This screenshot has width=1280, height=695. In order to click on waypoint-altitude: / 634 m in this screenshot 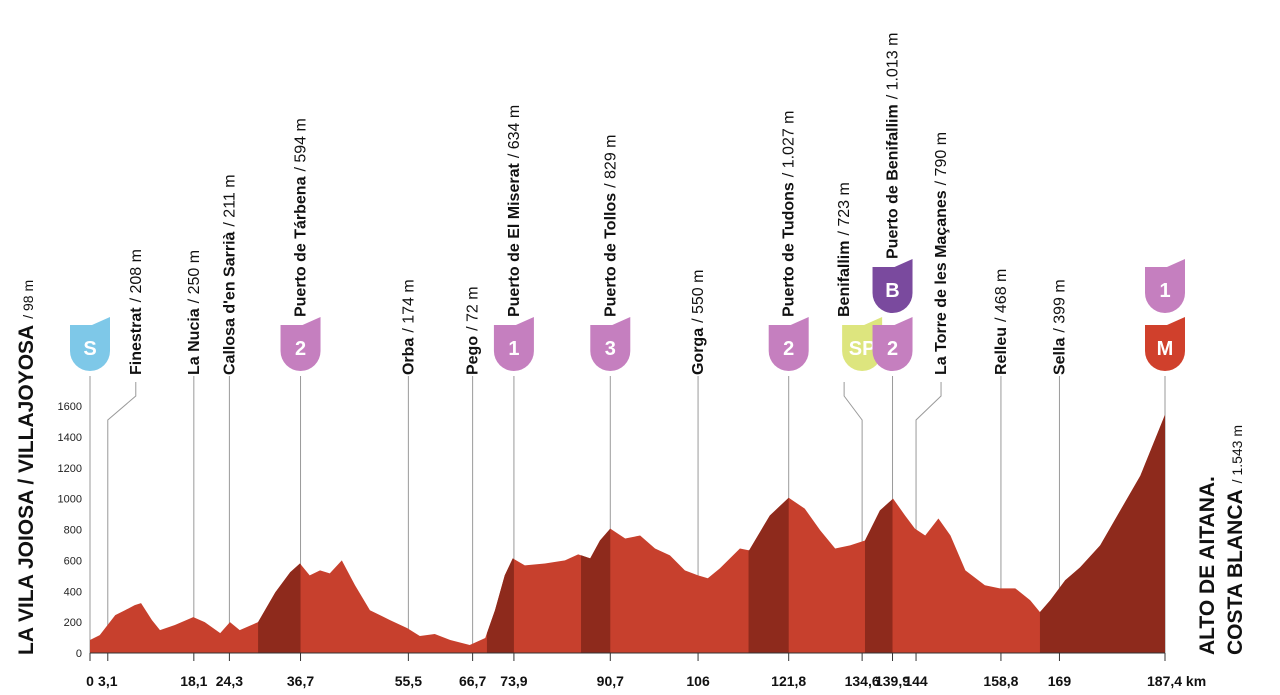, I will do `click(514, 131)`.